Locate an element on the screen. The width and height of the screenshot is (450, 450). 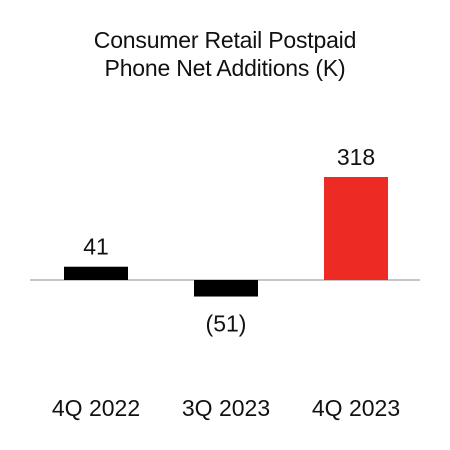
chart-title-line-1: Consumer Retail Postpaid is located at coordinates (225, 40).